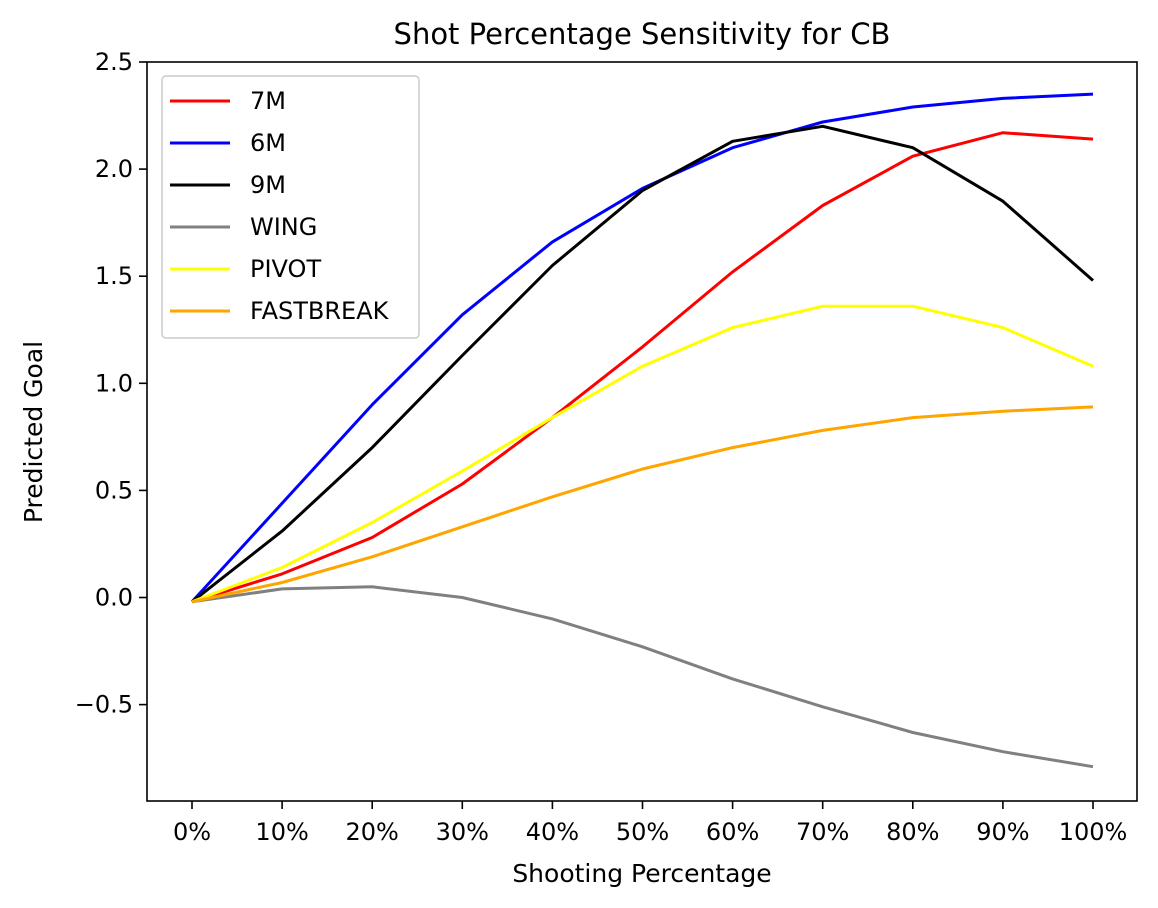  What do you see at coordinates (1093, 832) in the screenshot?
I see `x-tick-label: 100%` at bounding box center [1093, 832].